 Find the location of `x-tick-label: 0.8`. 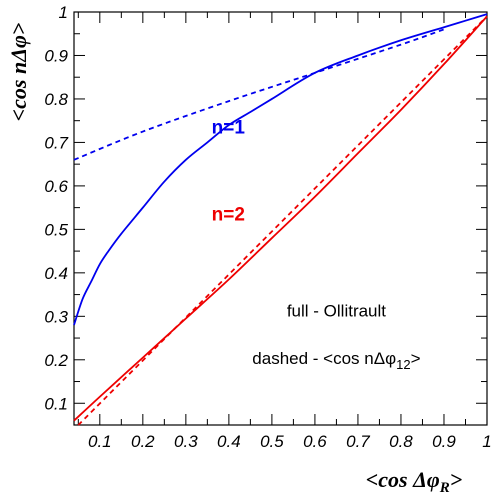

x-tick-label: 0.8 is located at coordinates (401, 441).